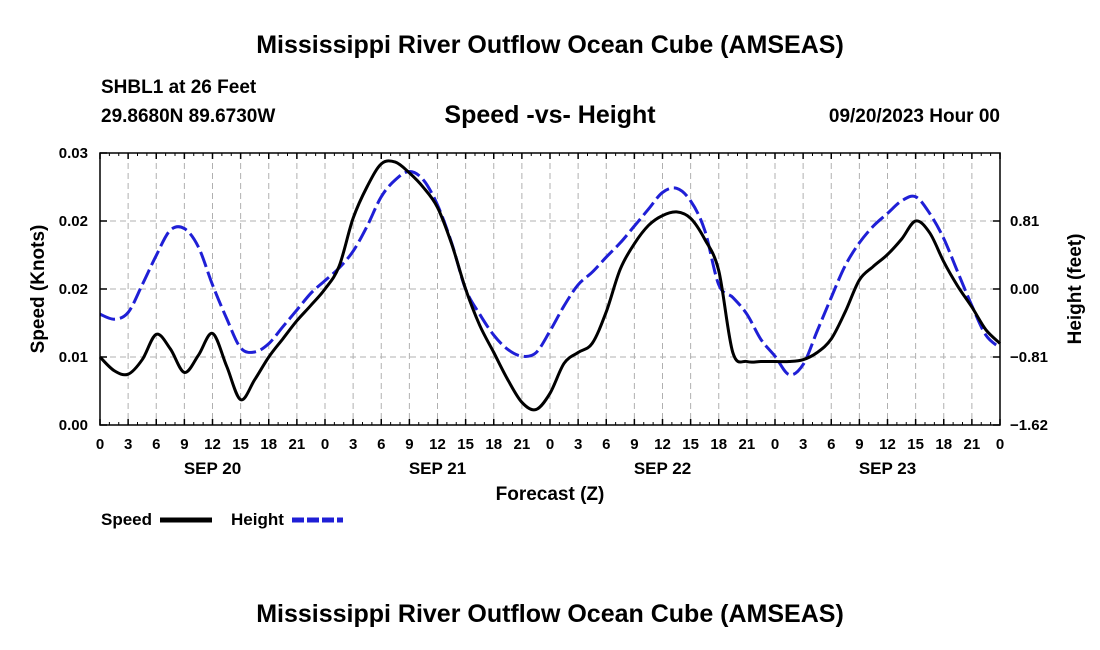 This screenshot has height=650, width=1100. What do you see at coordinates (1075, 289) in the screenshot?
I see `y-axis-right-label: Height (feet)` at bounding box center [1075, 289].